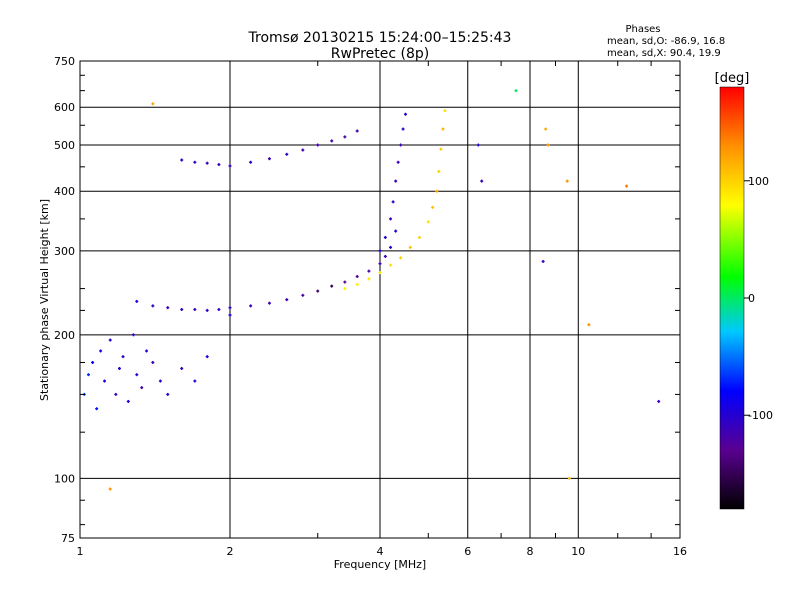 This screenshot has width=800, height=604. I want to click on y-tick-label: 75, so click(68, 538).